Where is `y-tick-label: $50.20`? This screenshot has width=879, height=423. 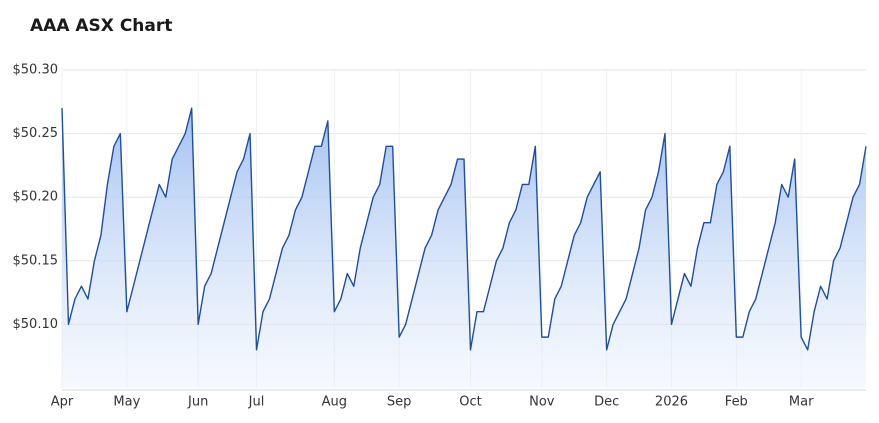
y-tick-label: $50.20 is located at coordinates (36, 197).